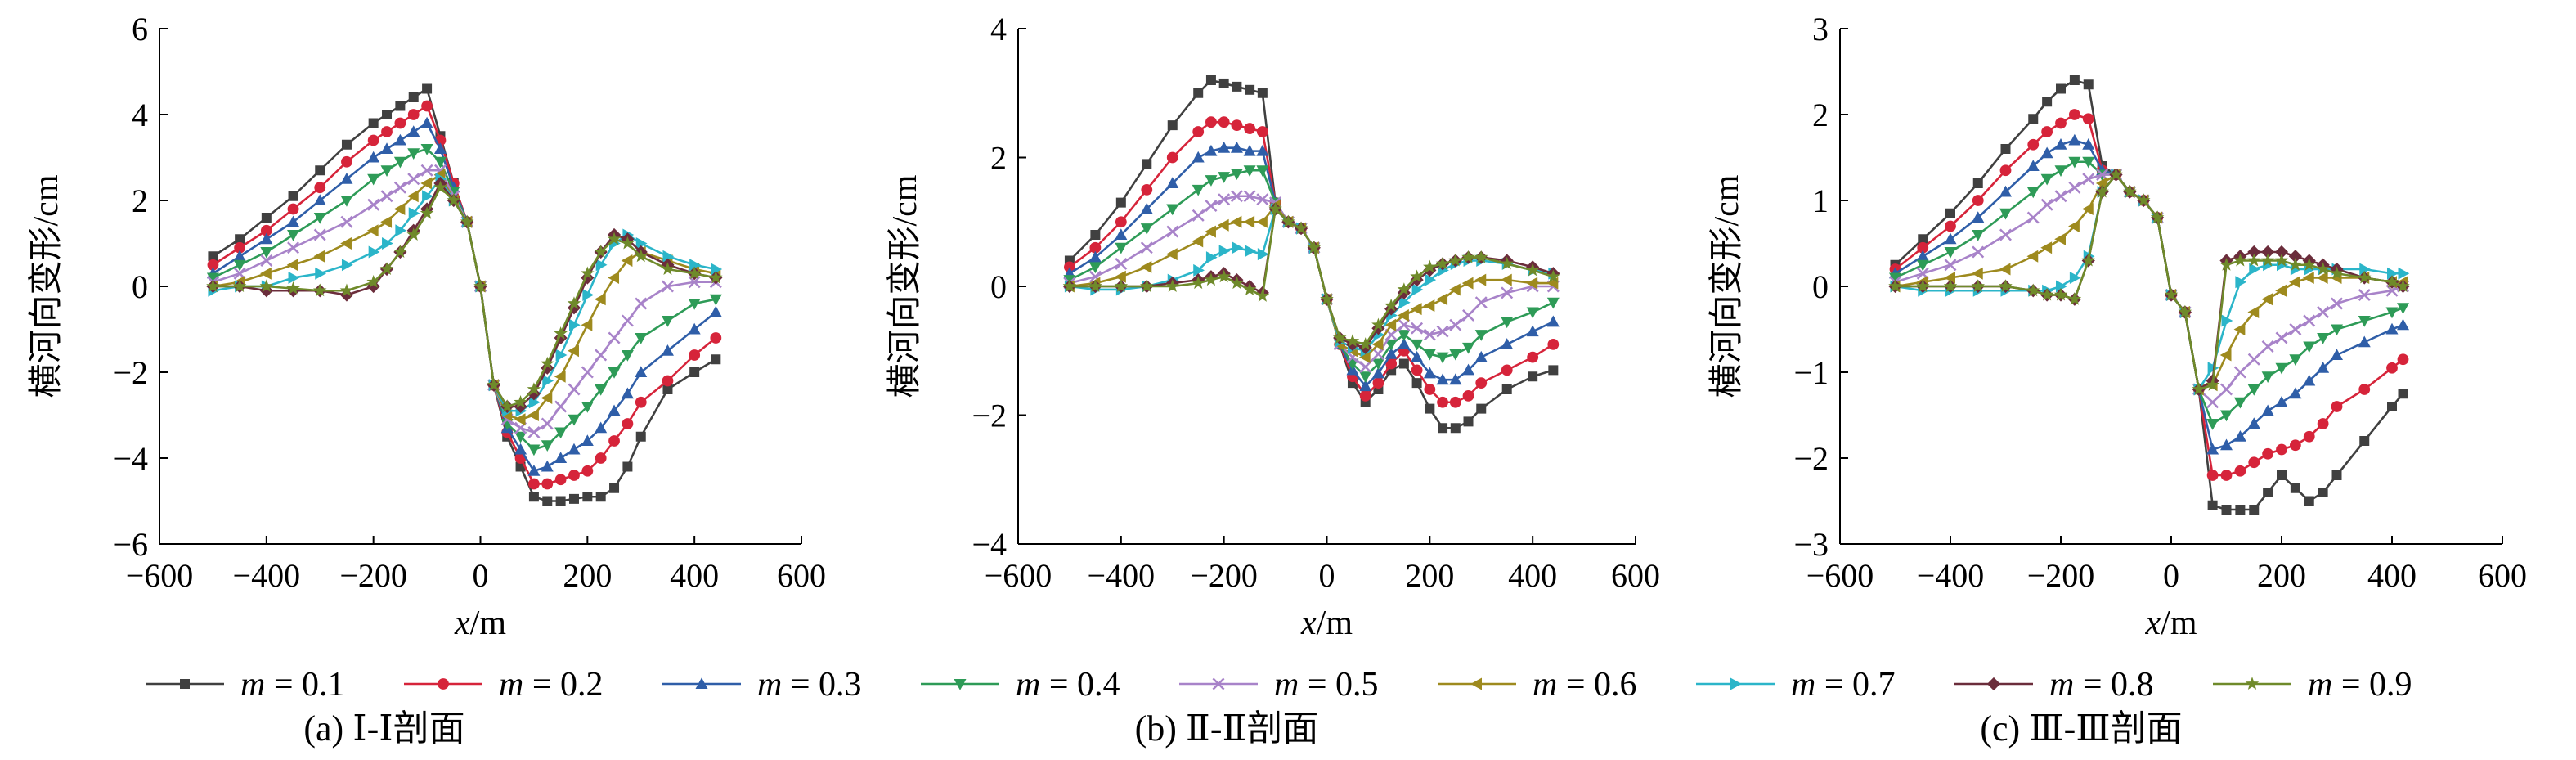 The height and width of the screenshot is (760, 2576). What do you see at coordinates (481, 575) in the screenshot?
I see `x-tick-label: 0` at bounding box center [481, 575].